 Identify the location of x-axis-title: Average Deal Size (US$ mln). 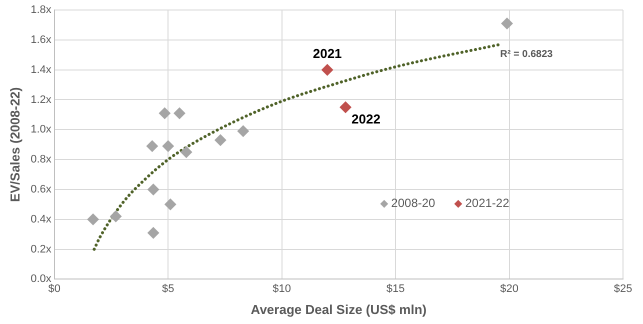
(338, 309).